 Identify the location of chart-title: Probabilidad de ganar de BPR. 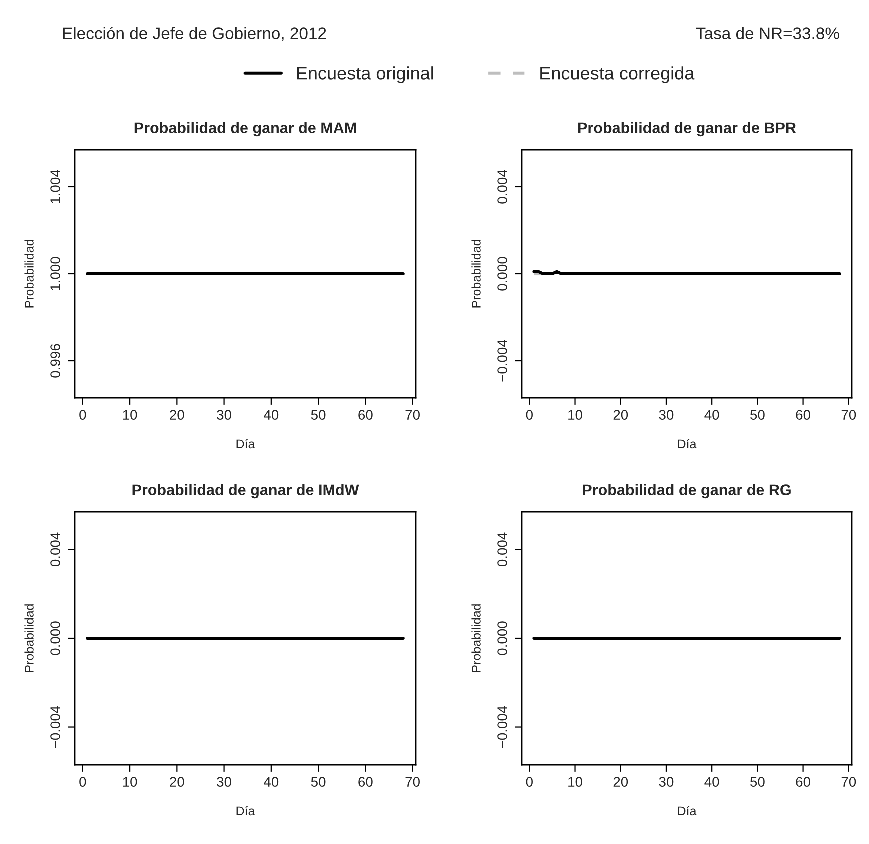
(687, 129).